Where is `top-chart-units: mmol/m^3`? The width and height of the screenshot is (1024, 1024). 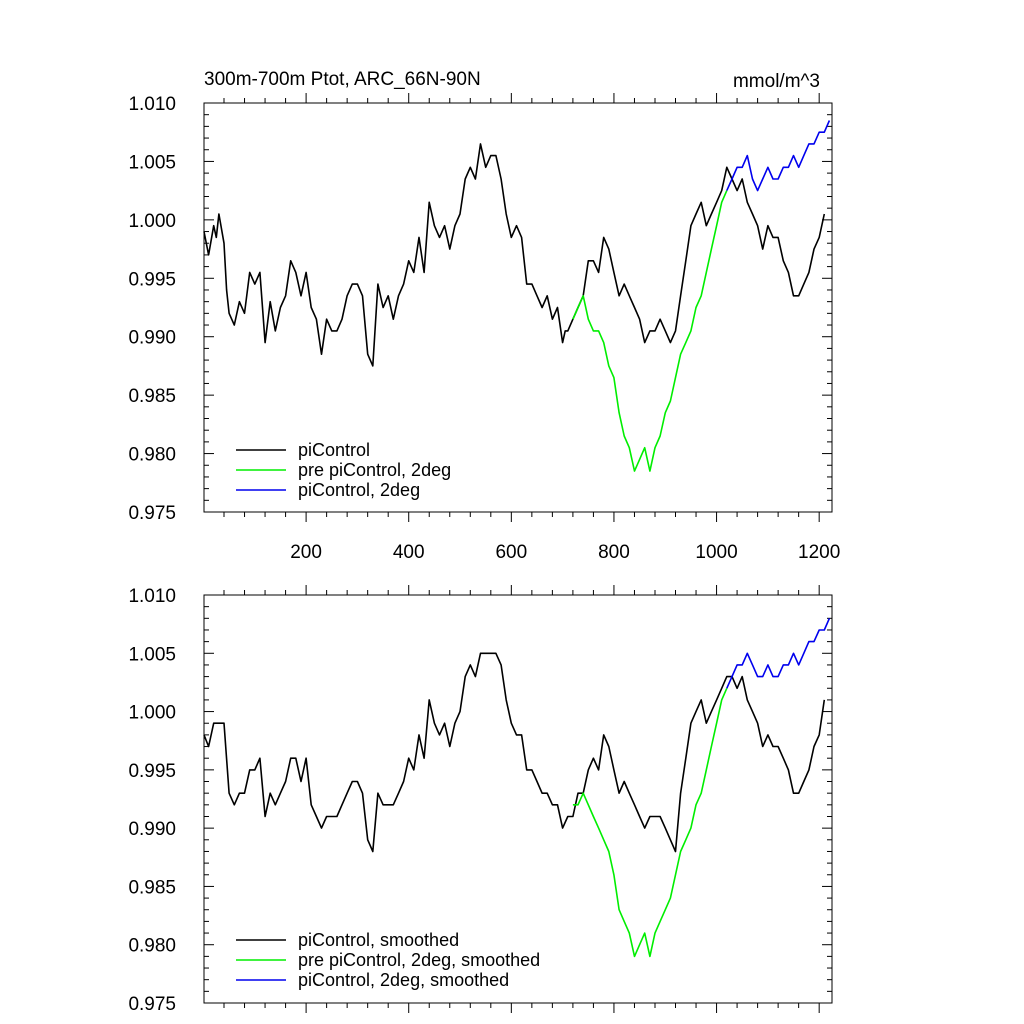 top-chart-units: mmol/m^3 is located at coordinates (776, 81).